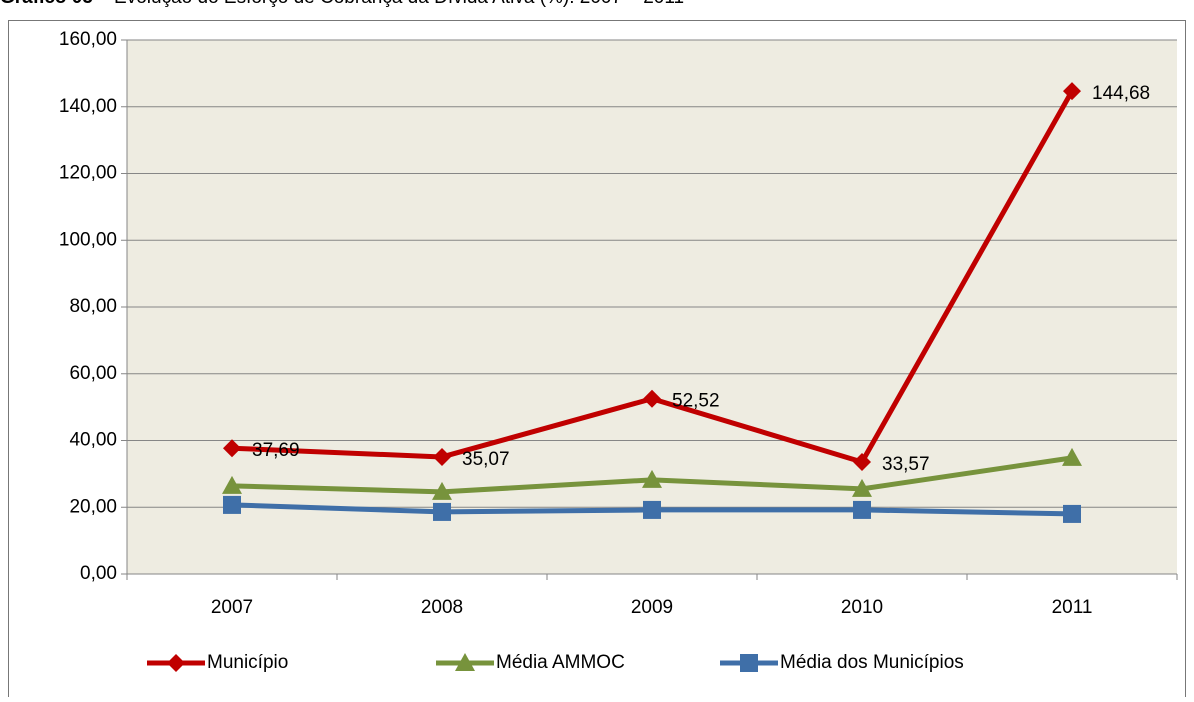 This screenshot has height=702, width=1194. What do you see at coordinates (560, 662) in the screenshot?
I see `legend-label: Média AMMOC` at bounding box center [560, 662].